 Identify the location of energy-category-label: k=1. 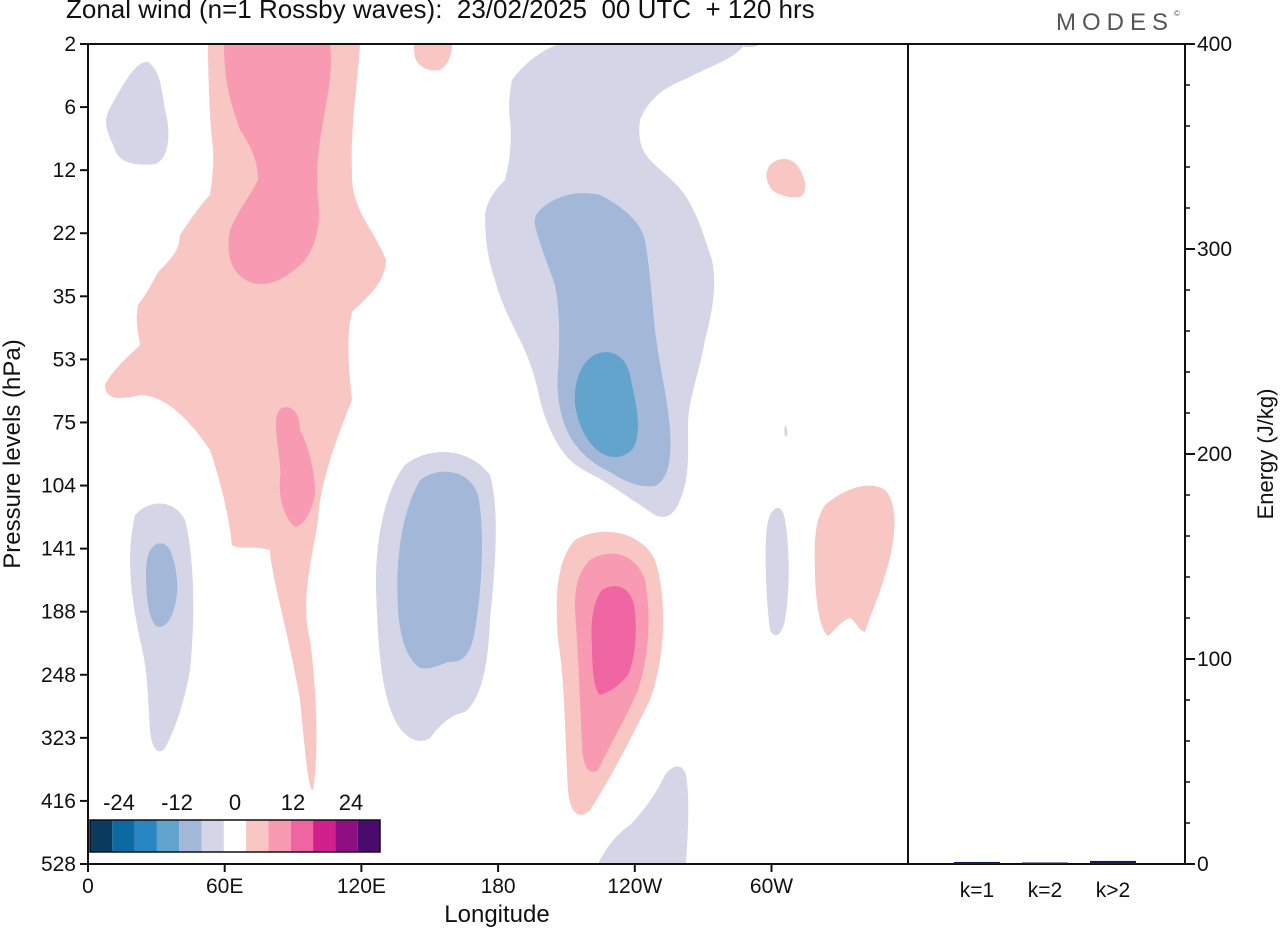
(977, 890).